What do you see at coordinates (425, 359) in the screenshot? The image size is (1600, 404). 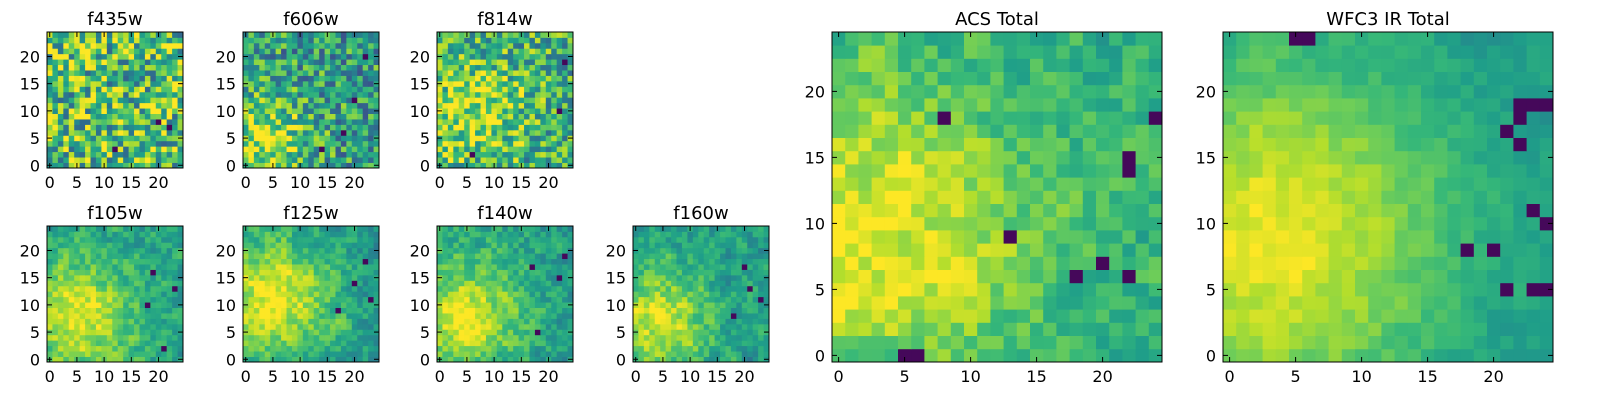 I see `y-tick-label: 0` at bounding box center [425, 359].